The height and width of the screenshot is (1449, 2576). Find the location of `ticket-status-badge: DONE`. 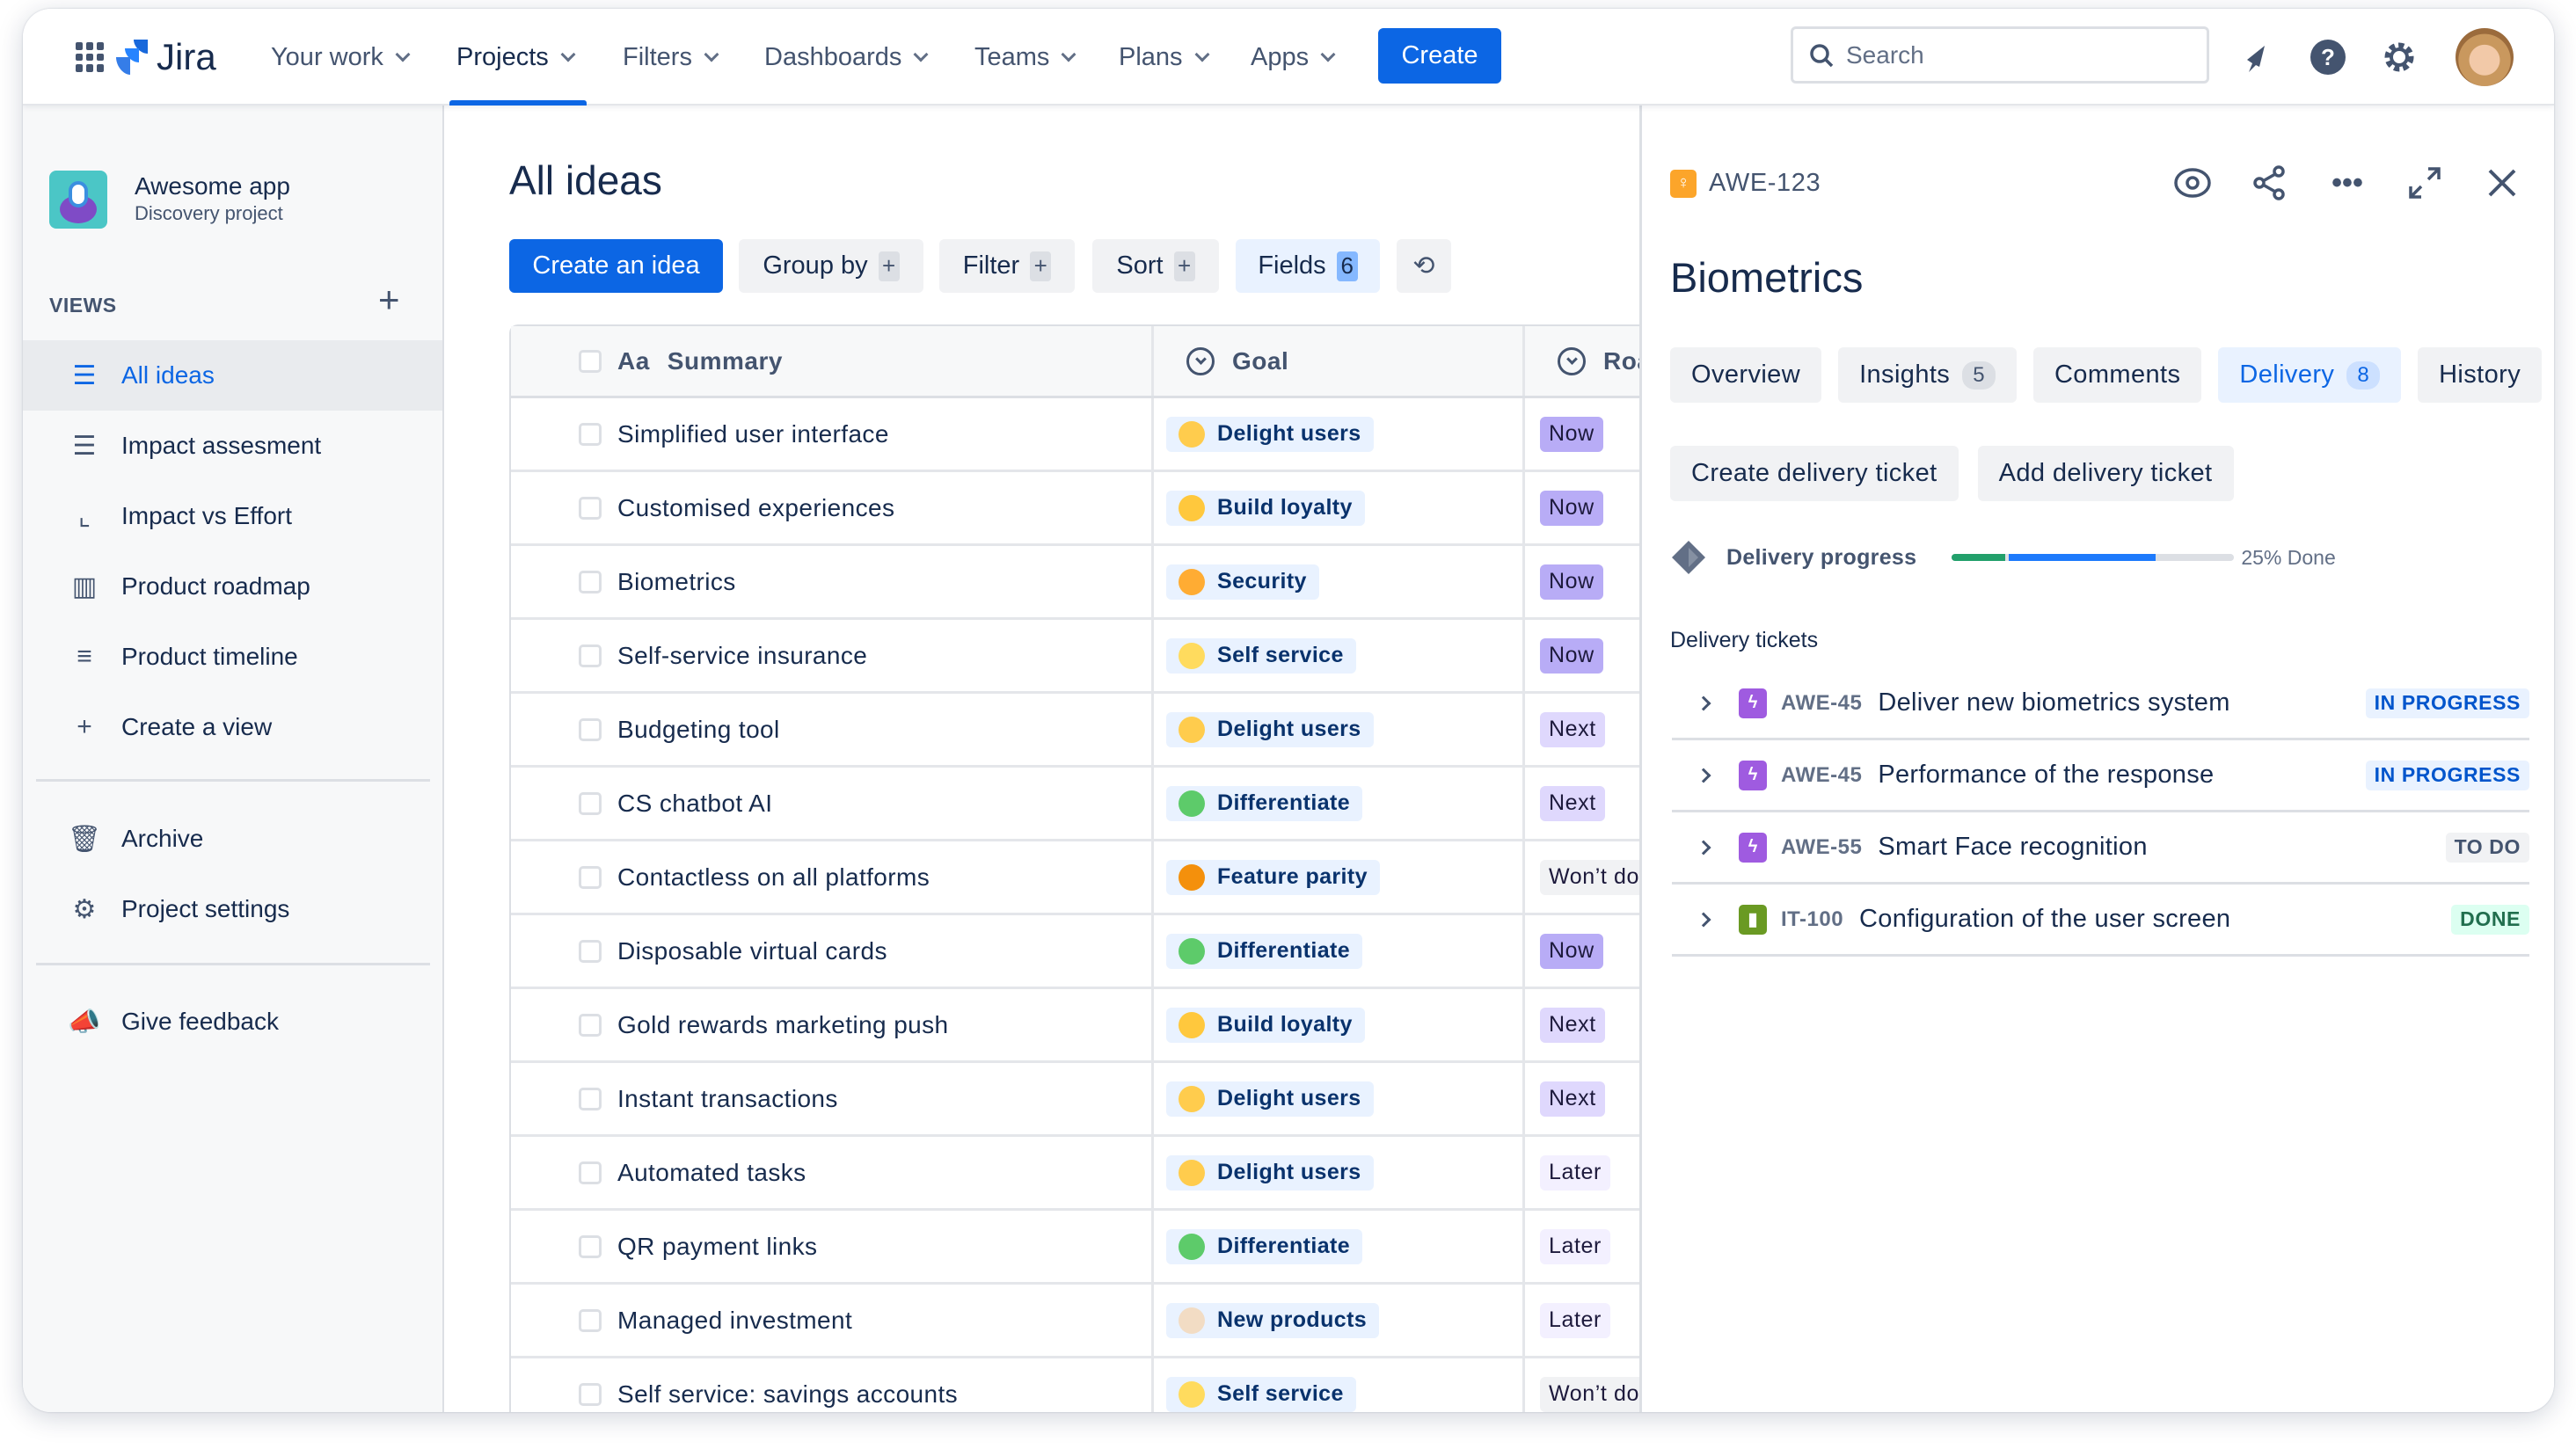

ticket-status-badge: DONE is located at coordinates (2490, 919).